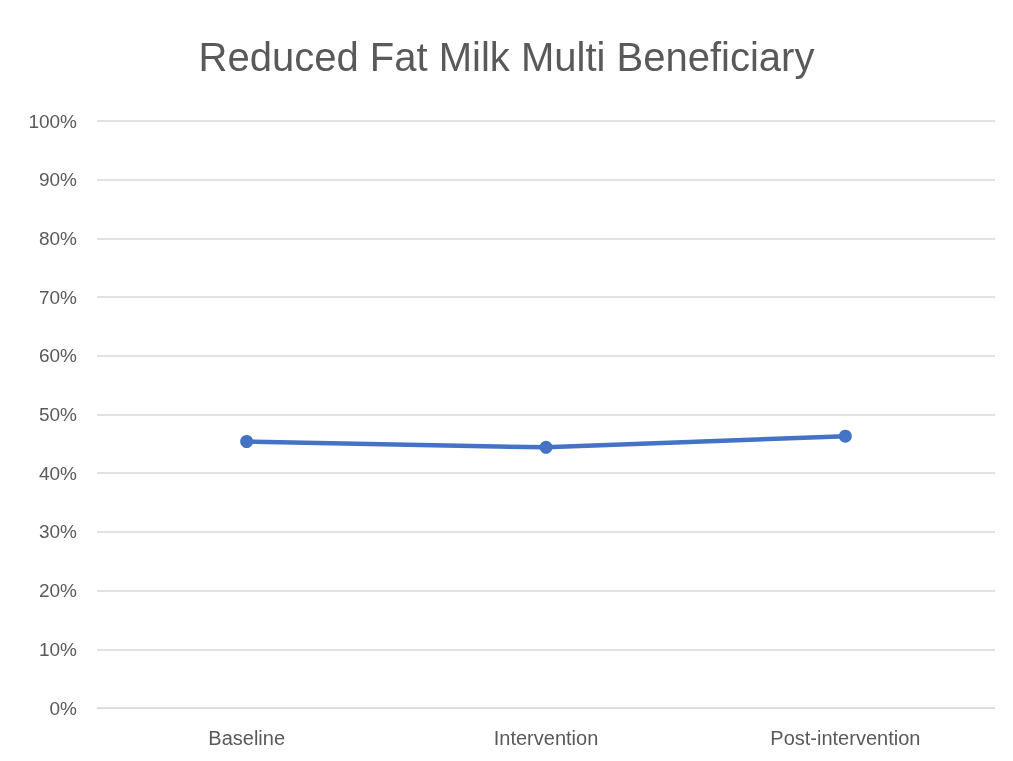 Image resolution: width=1013 pixels, height=761 pixels. What do you see at coordinates (58, 532) in the screenshot?
I see `y-tick-label: 30%` at bounding box center [58, 532].